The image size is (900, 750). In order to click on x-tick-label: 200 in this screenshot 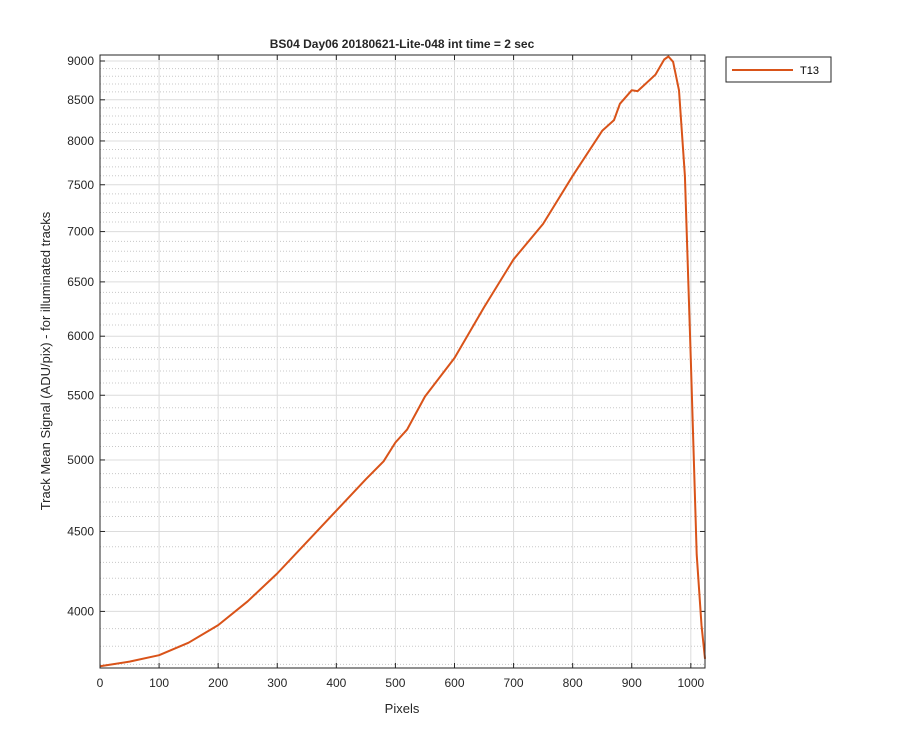, I will do `click(218, 683)`.